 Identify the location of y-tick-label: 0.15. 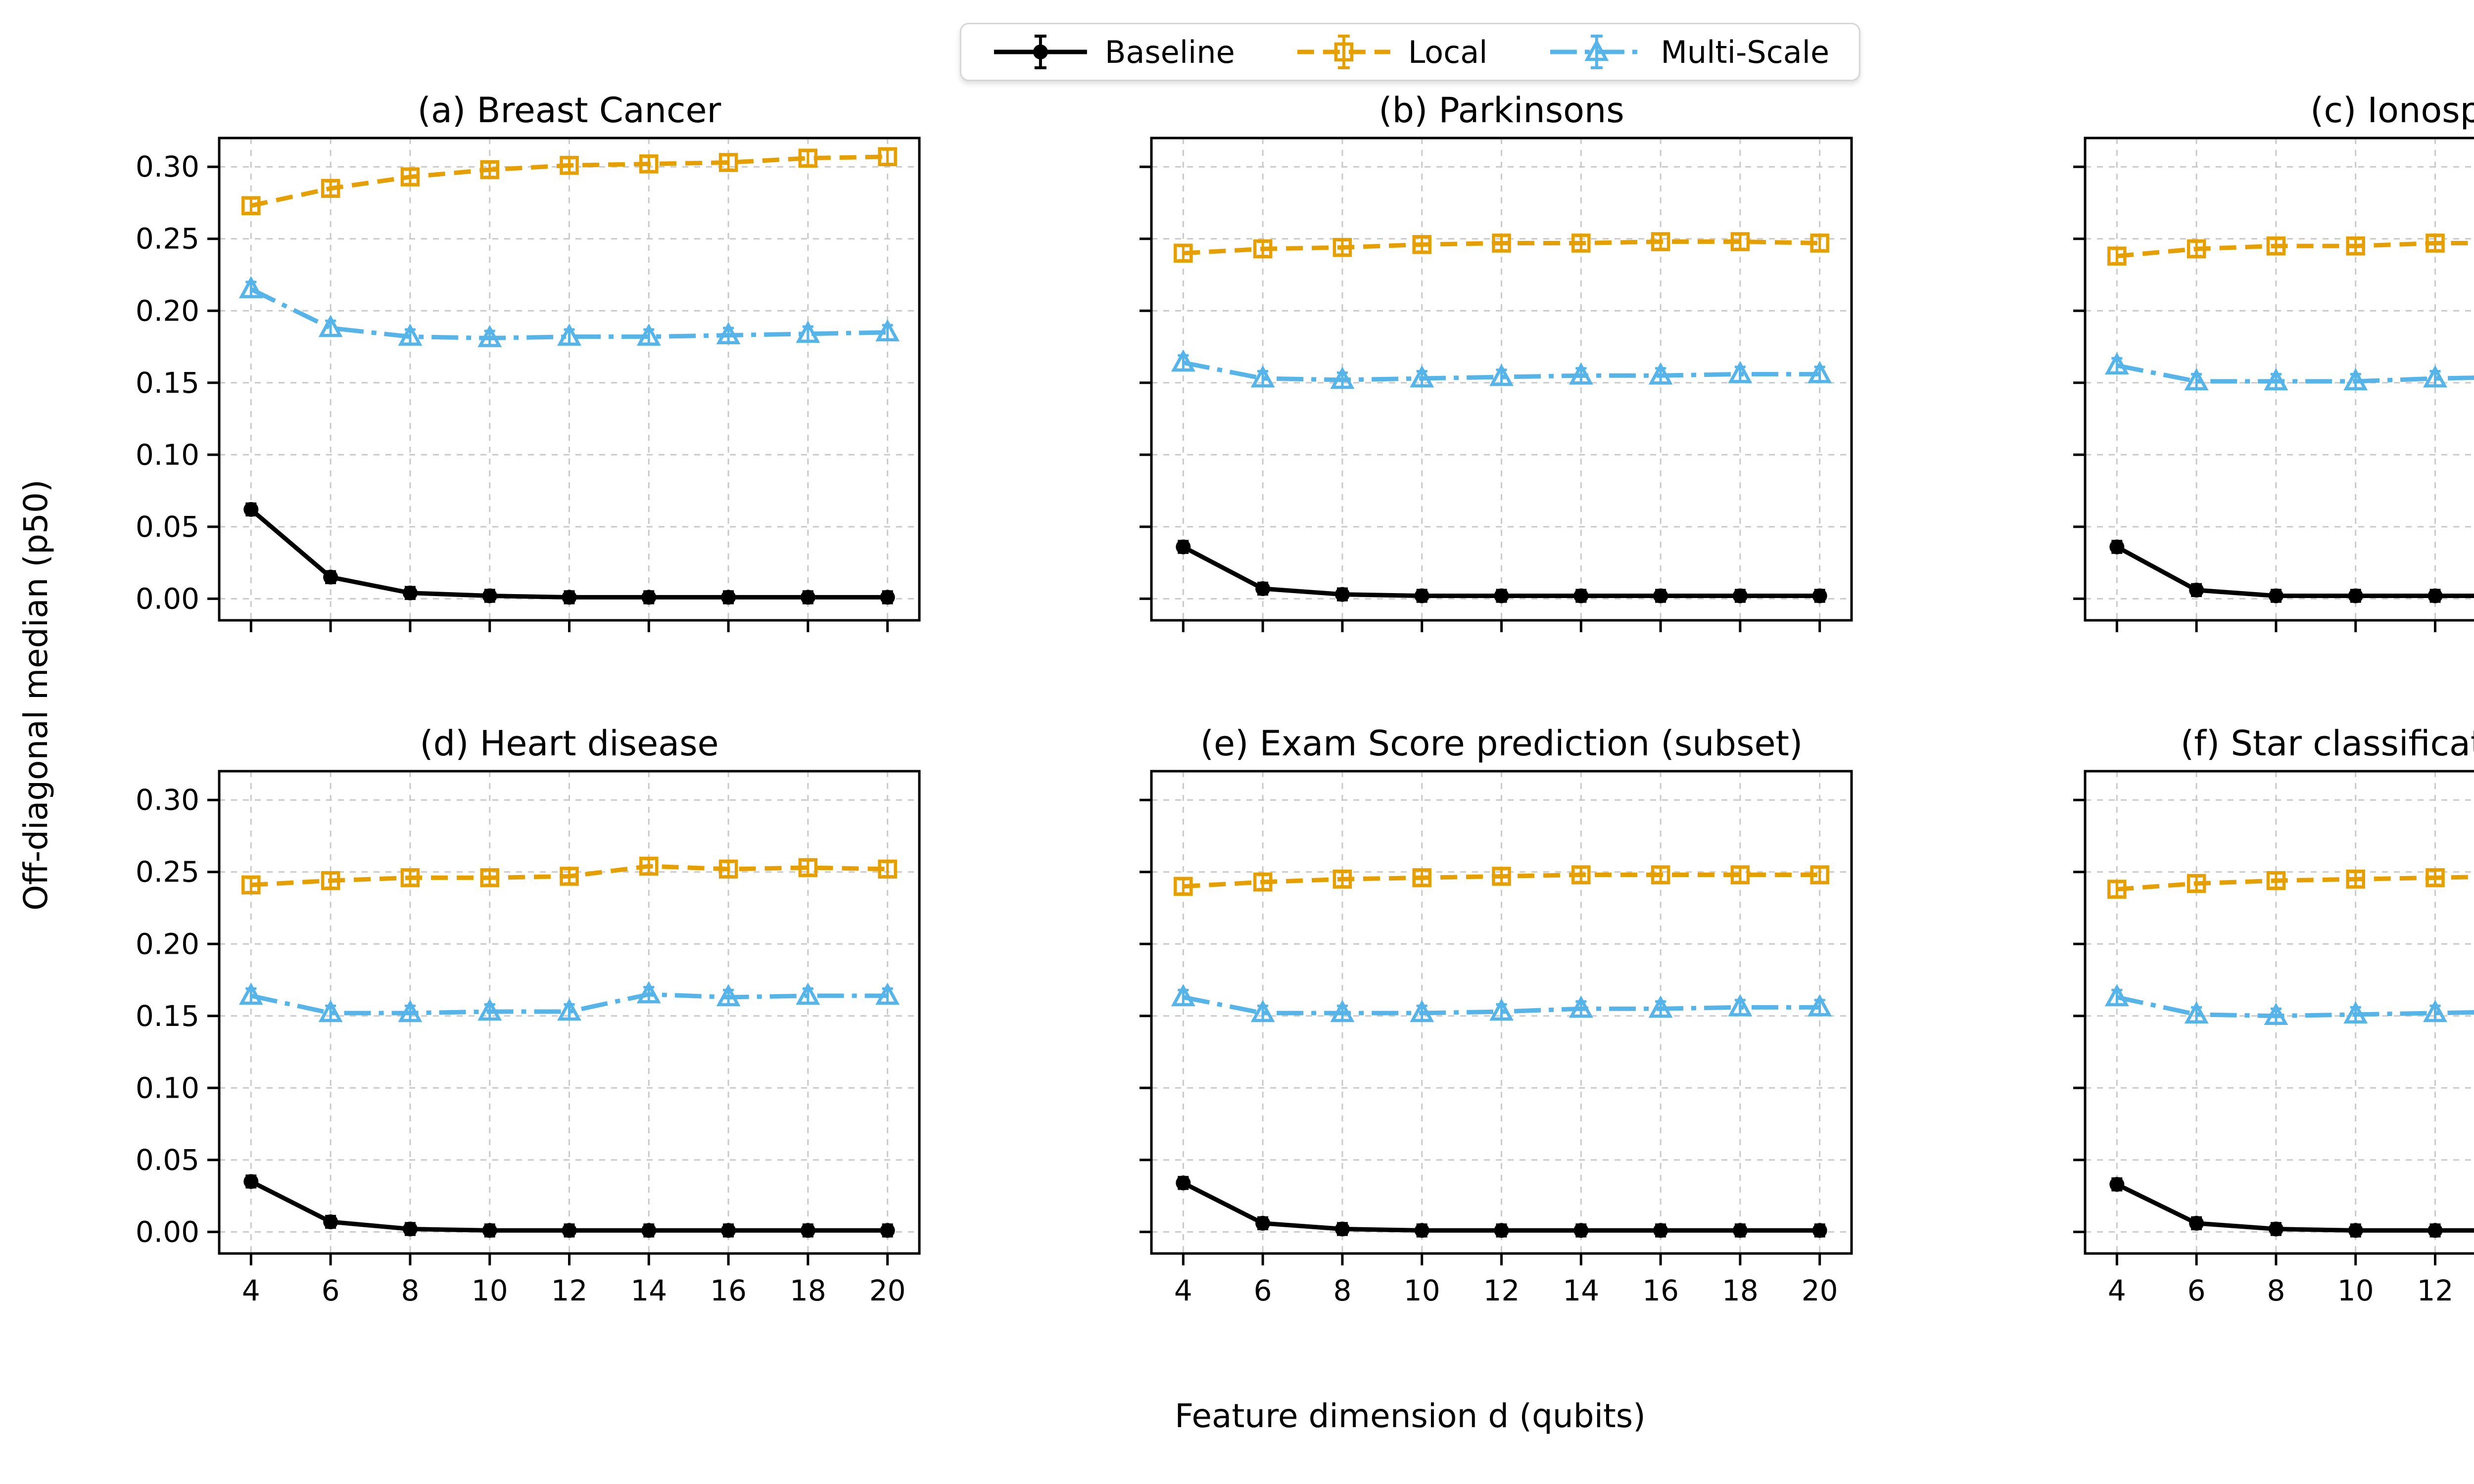
(167, 383).